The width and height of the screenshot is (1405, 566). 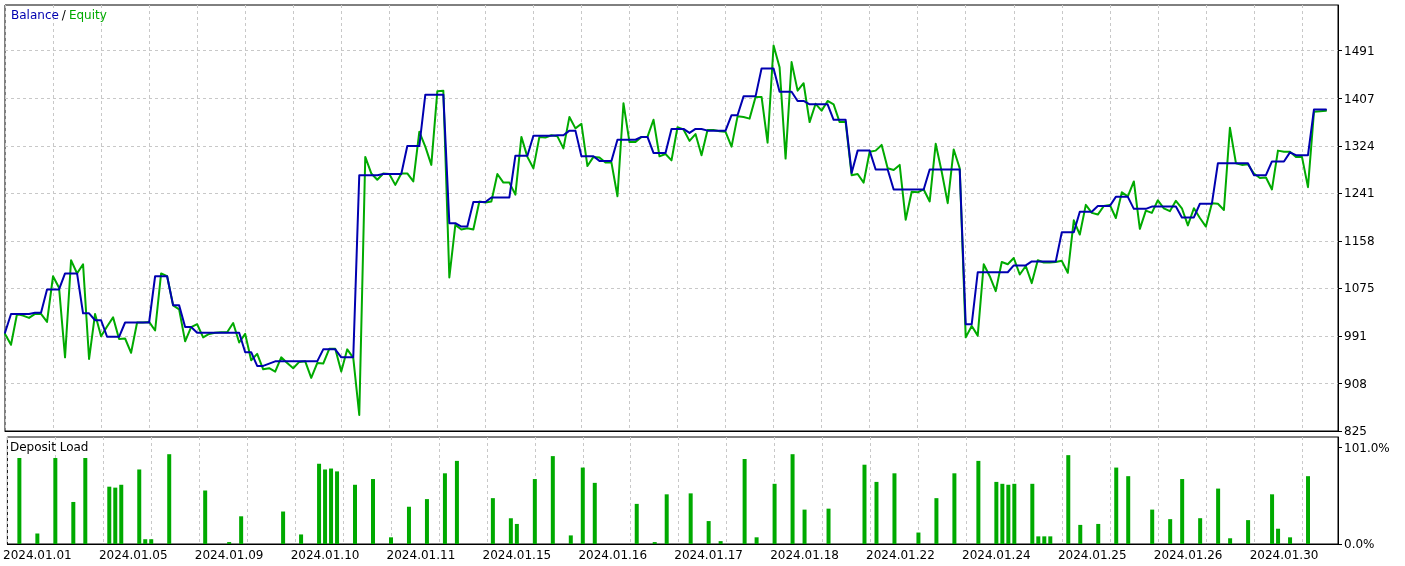 What do you see at coordinates (996, 555) in the screenshot?
I see `x-tick-label: 2024.01.24` at bounding box center [996, 555].